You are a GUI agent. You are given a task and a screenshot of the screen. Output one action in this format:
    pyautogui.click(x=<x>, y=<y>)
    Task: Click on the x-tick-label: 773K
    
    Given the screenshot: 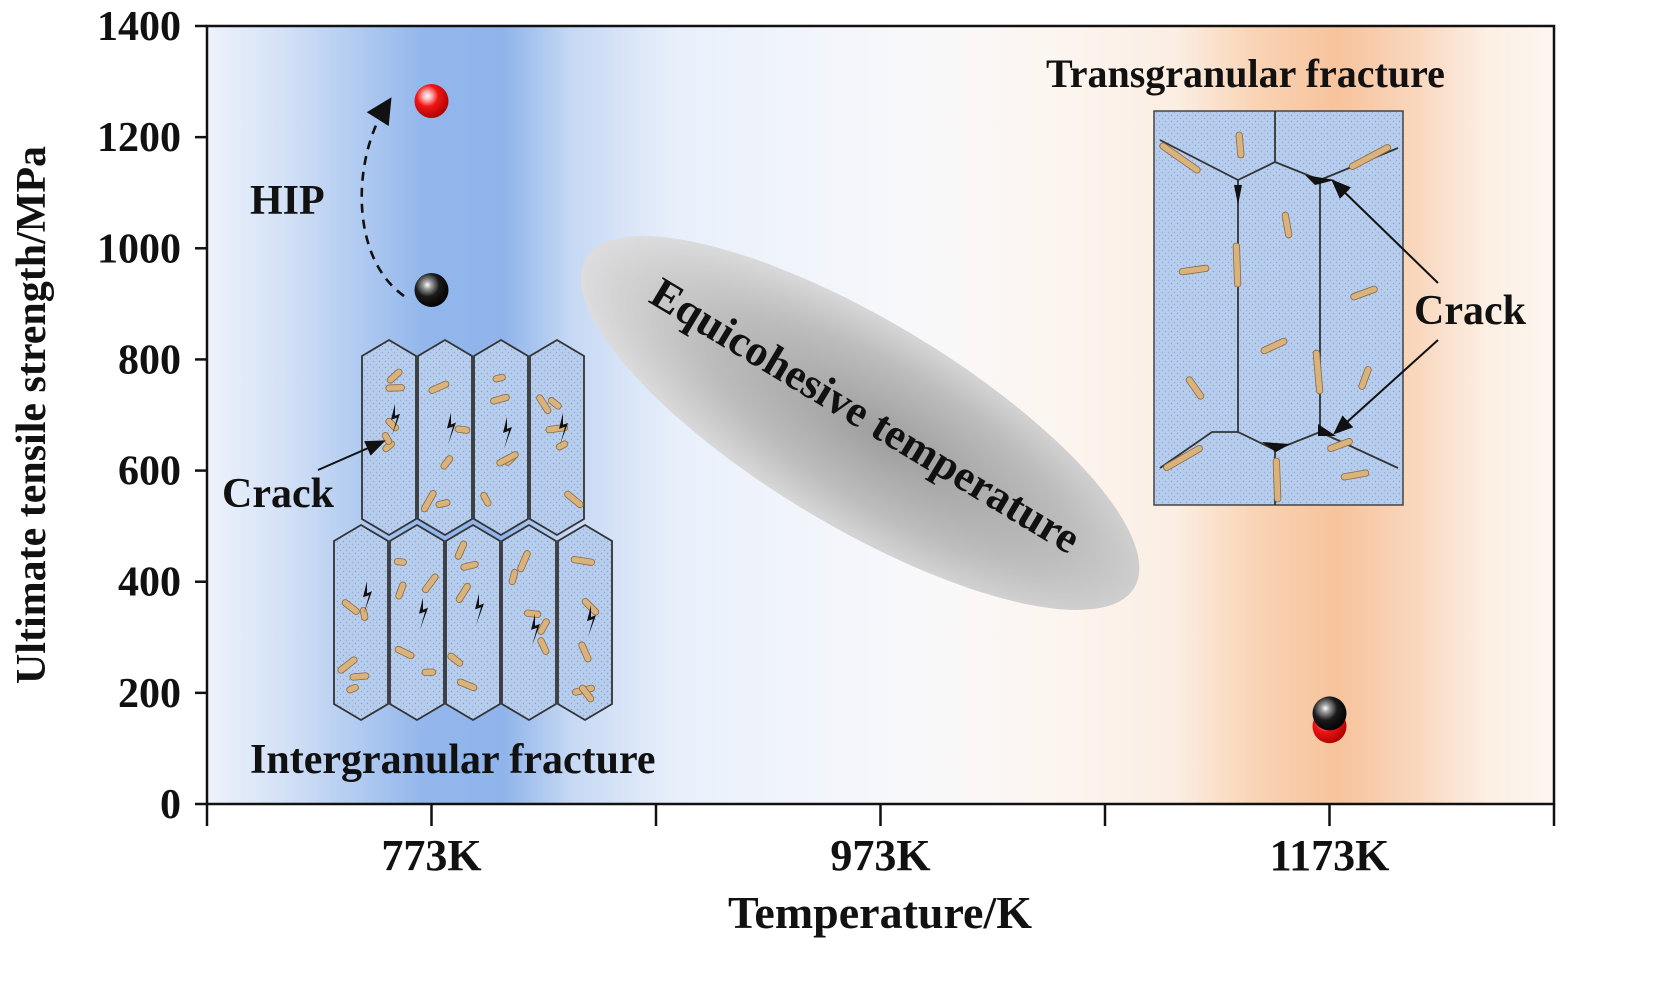 What is the action you would take?
    pyautogui.click(x=431, y=855)
    